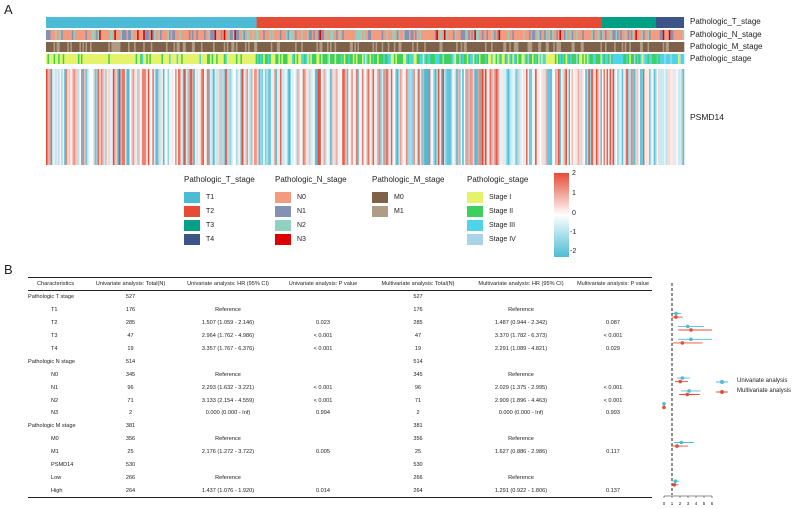  I want to click on table-cell-label: PSMD14, so click(62, 465).